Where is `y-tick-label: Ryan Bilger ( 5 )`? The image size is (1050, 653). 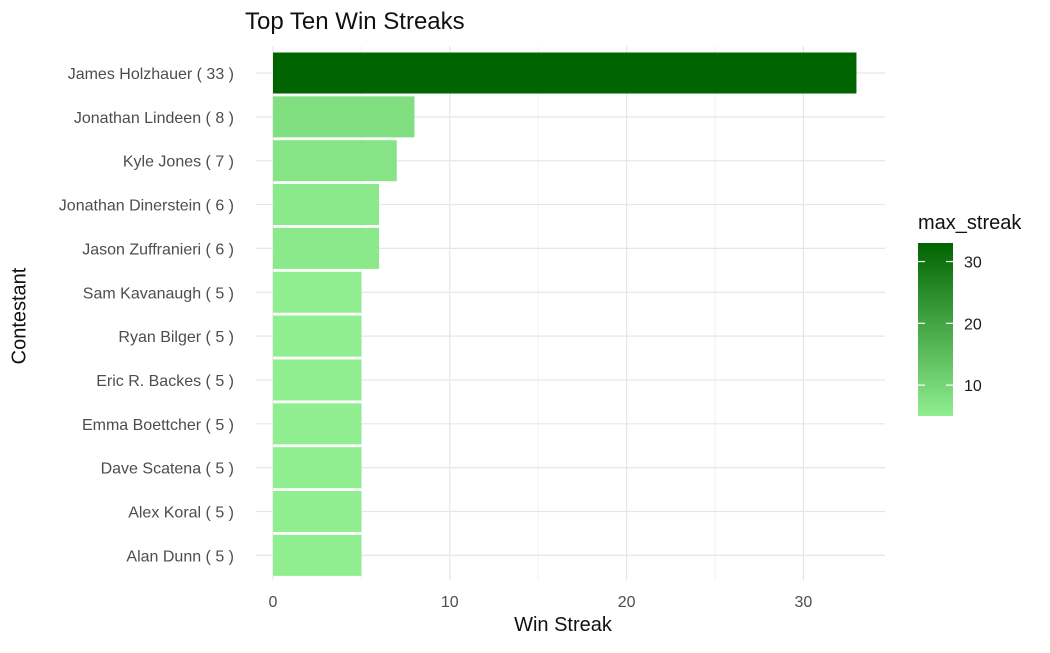
y-tick-label: Ryan Bilger ( 5 ) is located at coordinates (176, 337).